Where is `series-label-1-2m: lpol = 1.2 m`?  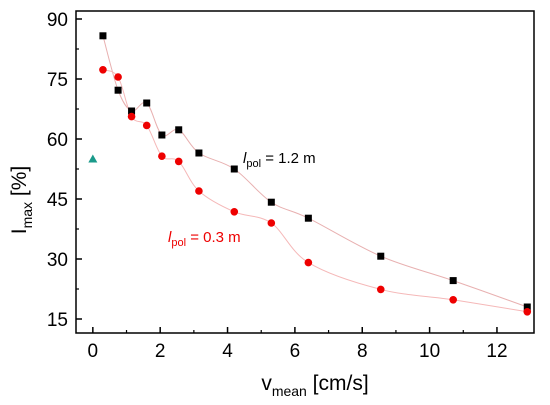 series-label-1-2m: lpol = 1.2 m is located at coordinates (279, 160).